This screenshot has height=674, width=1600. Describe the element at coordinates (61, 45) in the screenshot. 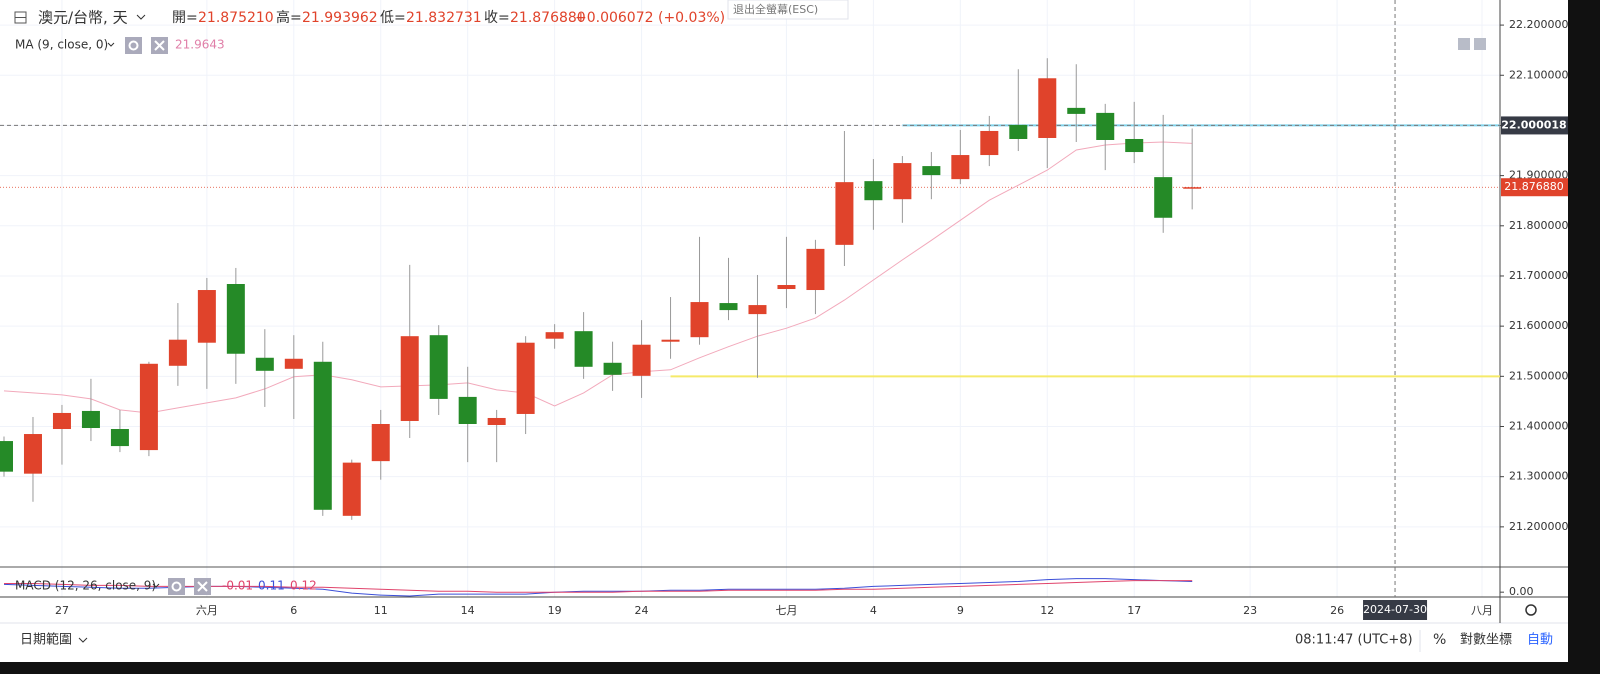

I see `ma-name: MA (9, close, 0)` at that location.